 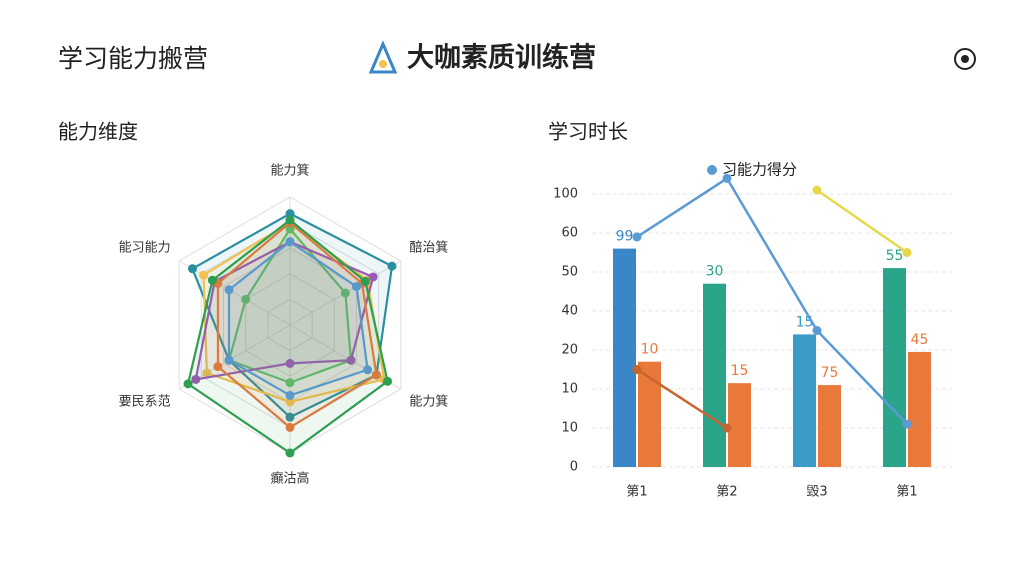 What do you see at coordinates (569, 272) in the screenshot?
I see `y-tick-label: 50` at bounding box center [569, 272].